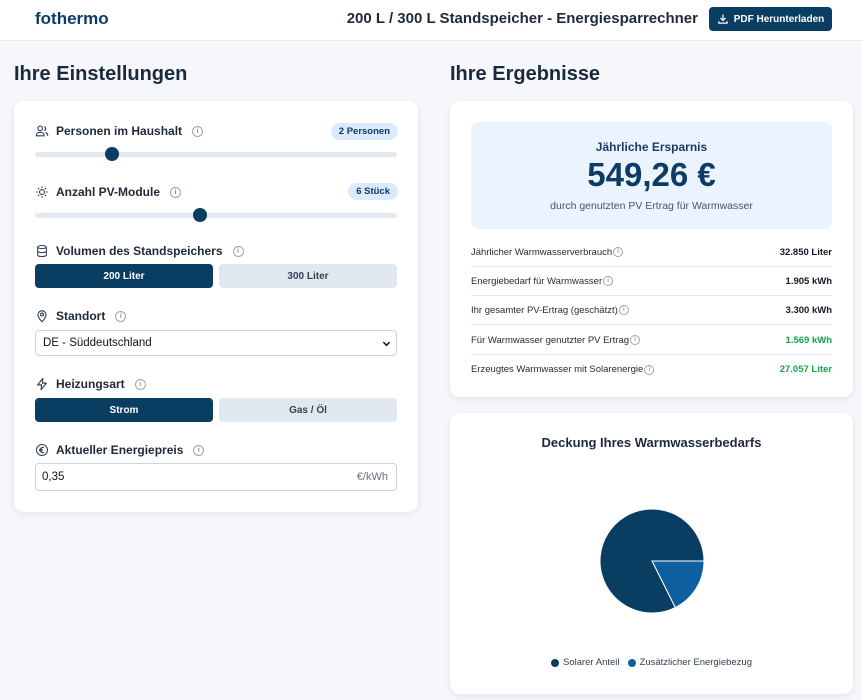 The image size is (862, 700). Describe the element at coordinates (42, 131) in the screenshot. I see `users-icon` at that location.